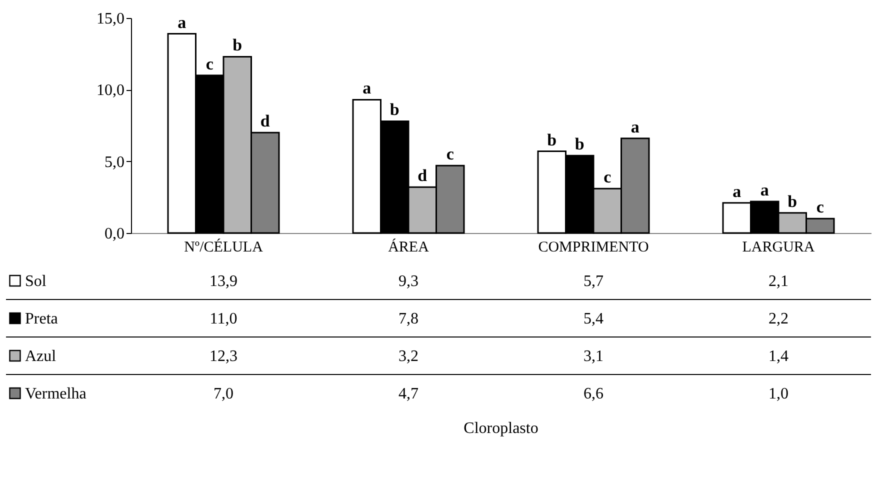 This screenshot has height=477, width=891. I want to click on x-tick-label: LARGURA, so click(778, 248).